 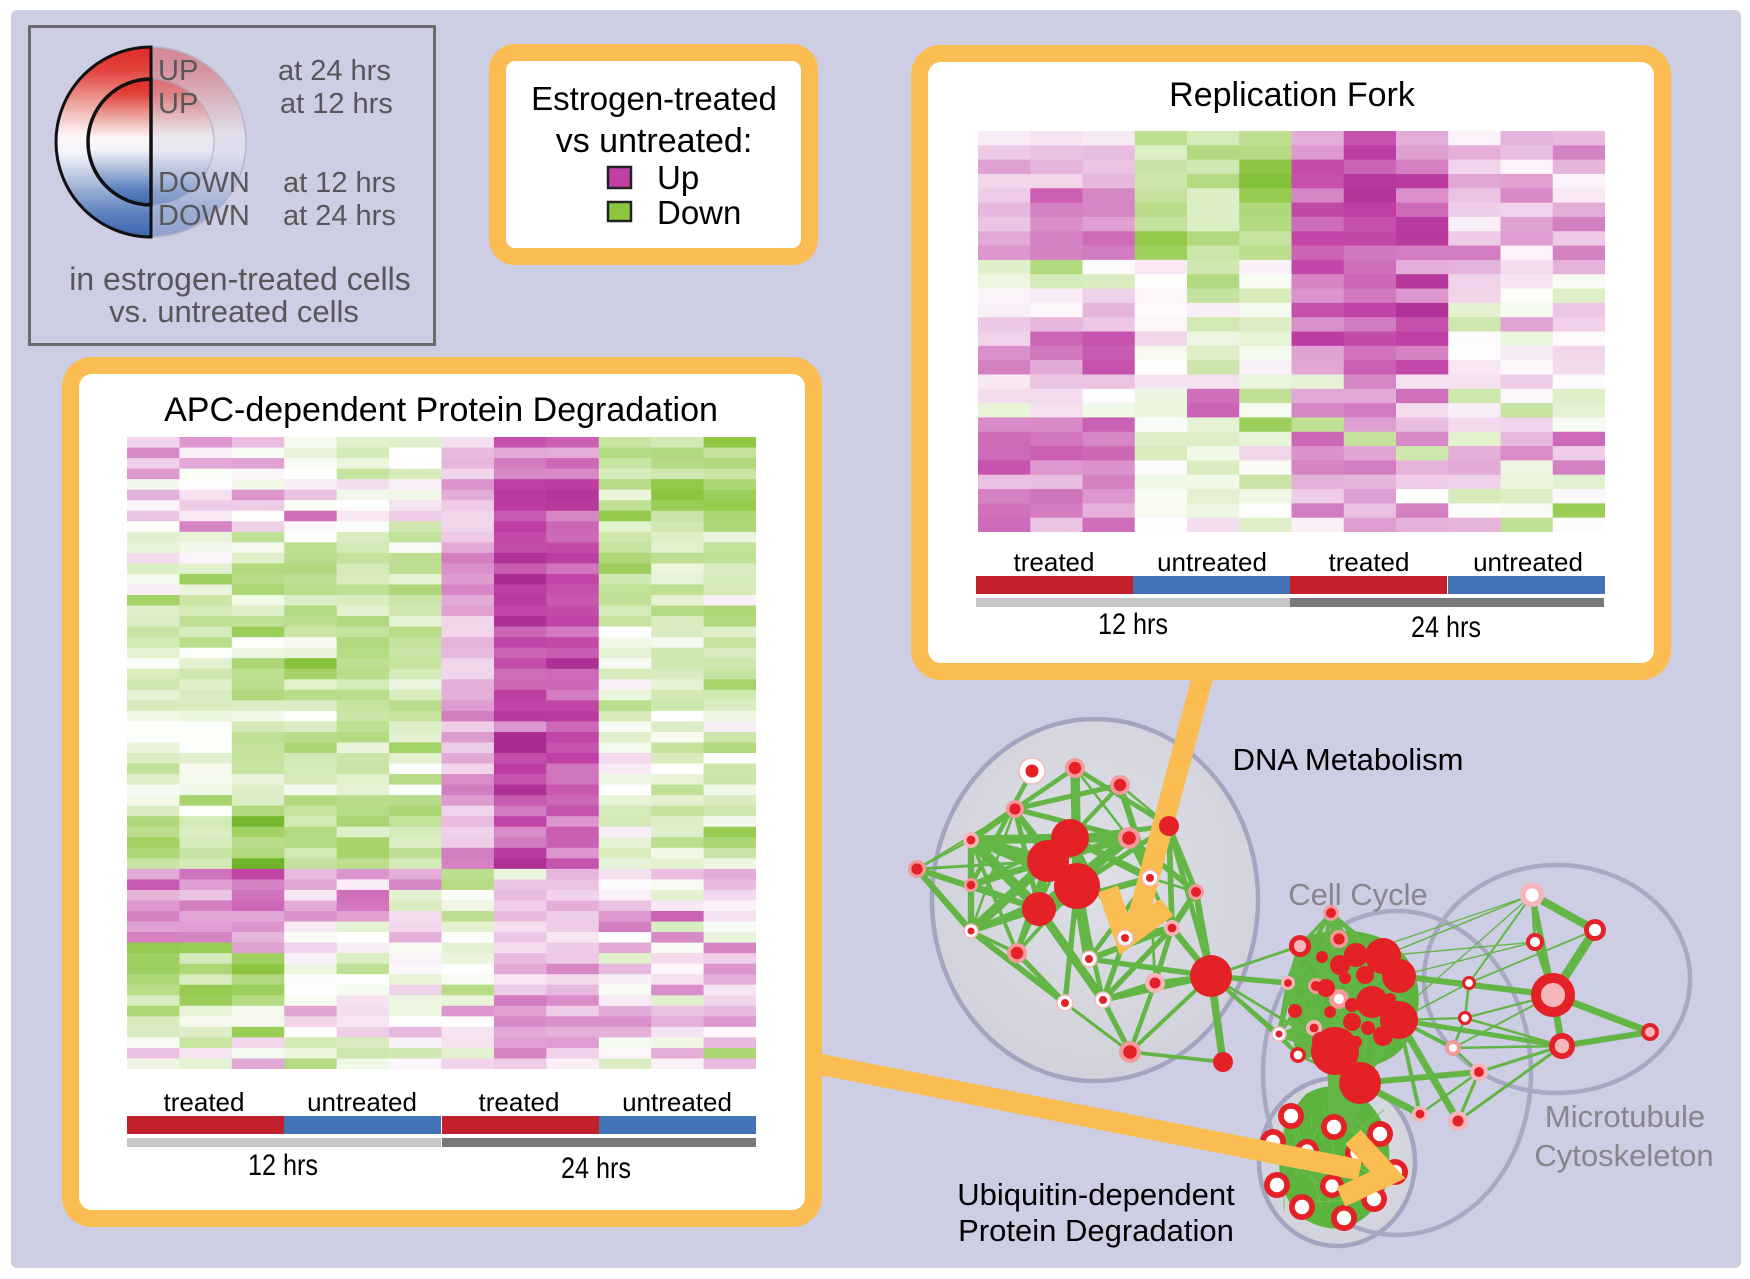 What do you see at coordinates (654, 98) in the screenshot?
I see `svg-text: Estrogen-treated` at bounding box center [654, 98].